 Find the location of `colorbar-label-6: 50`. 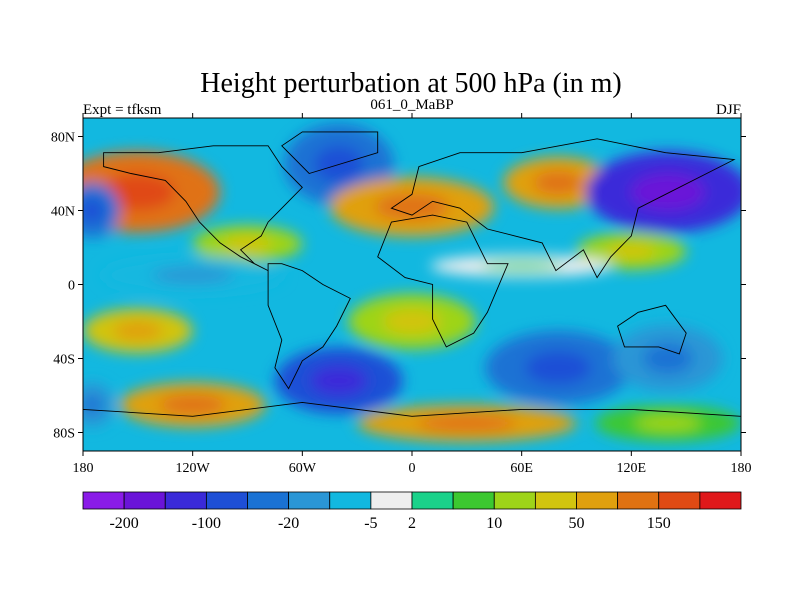

colorbar-label-6: 50 is located at coordinates (577, 523).